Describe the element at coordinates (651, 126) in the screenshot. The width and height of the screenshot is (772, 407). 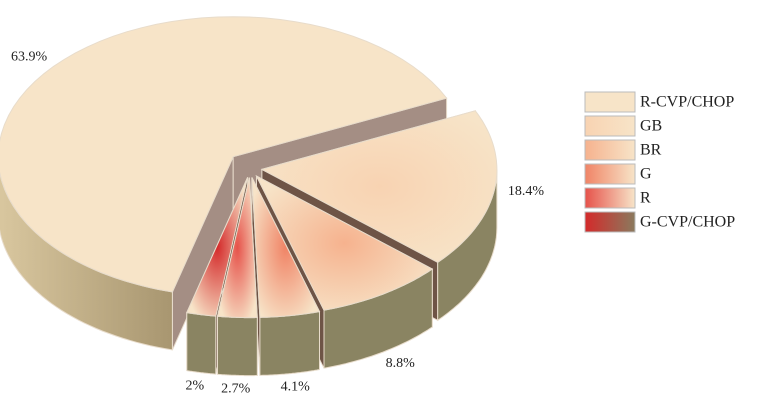
I see `legend-label: GB` at that location.